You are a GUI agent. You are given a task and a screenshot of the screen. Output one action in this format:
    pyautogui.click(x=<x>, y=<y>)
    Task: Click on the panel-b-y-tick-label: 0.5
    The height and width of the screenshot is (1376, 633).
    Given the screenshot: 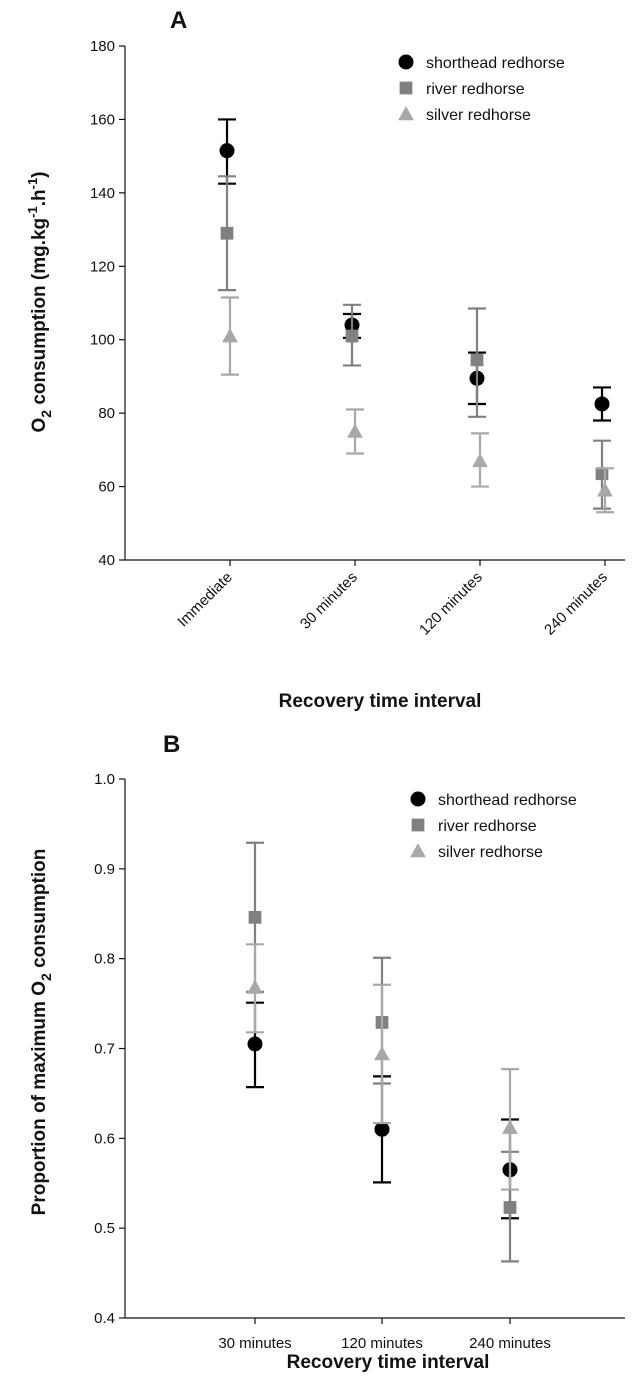 What is the action you would take?
    pyautogui.click(x=104, y=1228)
    